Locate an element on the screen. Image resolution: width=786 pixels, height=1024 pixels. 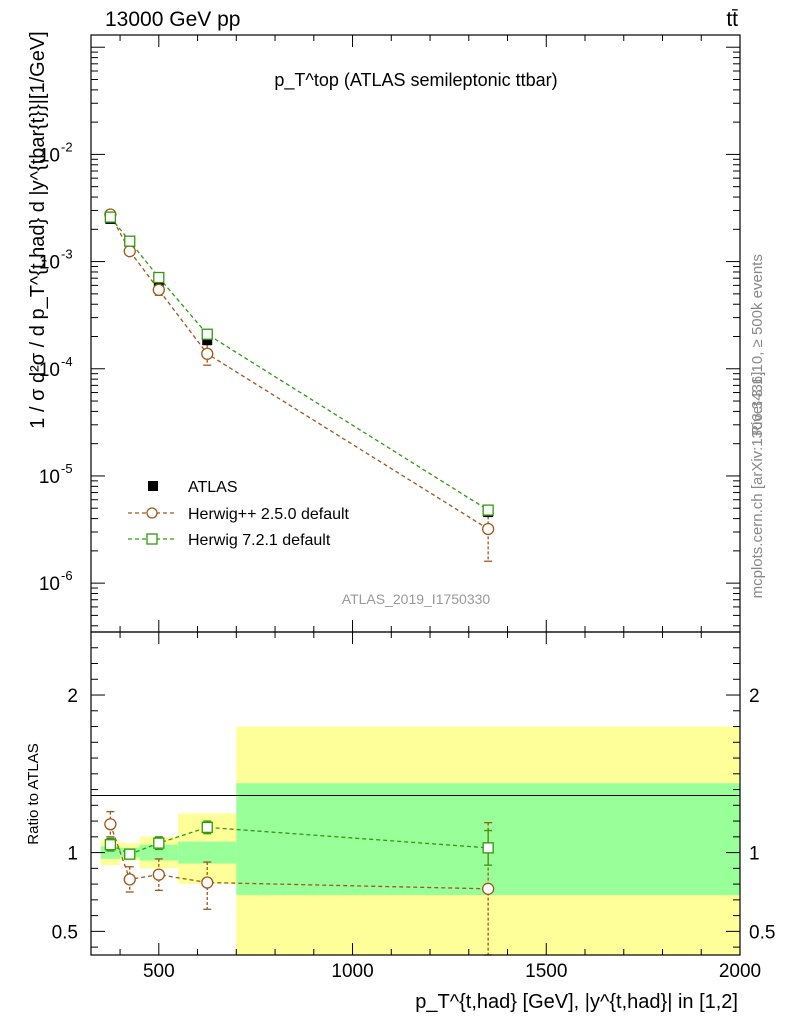
y-tick-exponent: -2 is located at coordinates (67, 146).